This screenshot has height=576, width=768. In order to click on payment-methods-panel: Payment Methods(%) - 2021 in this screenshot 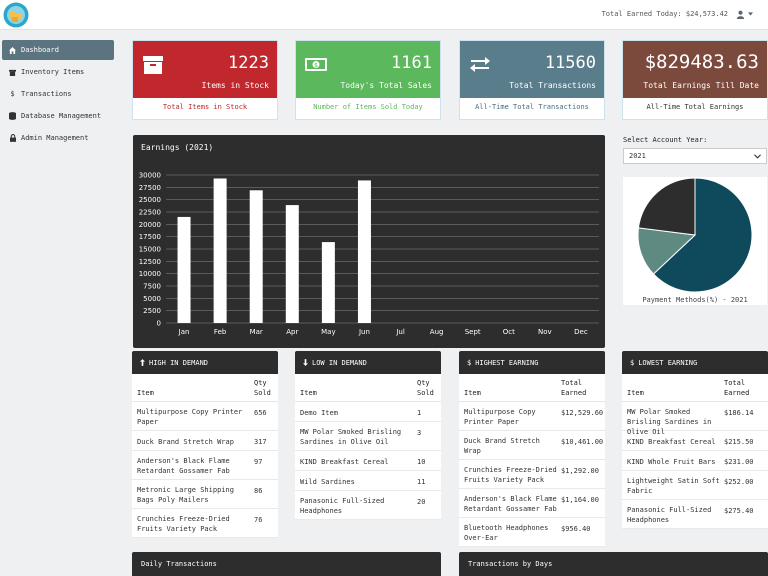, I will do `click(695, 241)`.